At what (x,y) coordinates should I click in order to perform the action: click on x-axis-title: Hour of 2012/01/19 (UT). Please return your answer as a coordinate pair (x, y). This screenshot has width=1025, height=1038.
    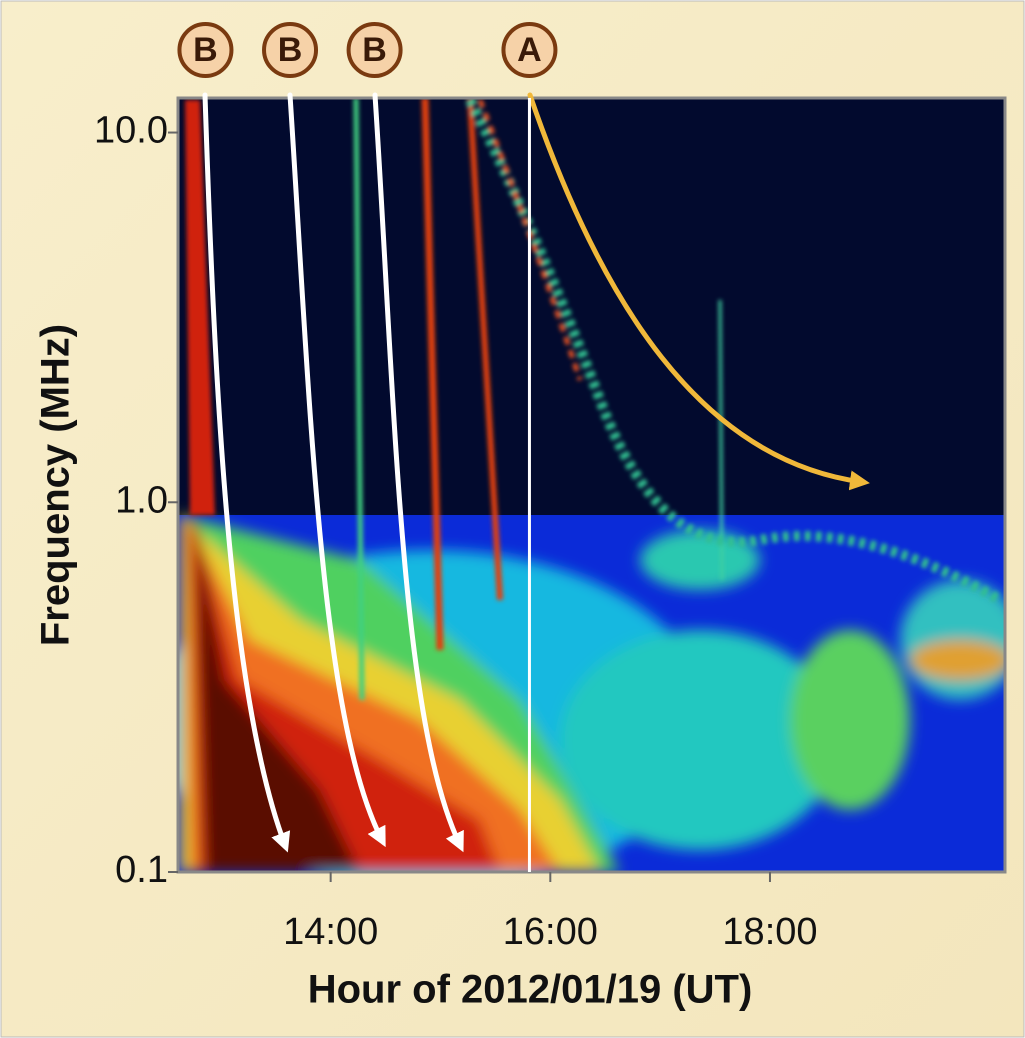
    Looking at the image, I should click on (530, 990).